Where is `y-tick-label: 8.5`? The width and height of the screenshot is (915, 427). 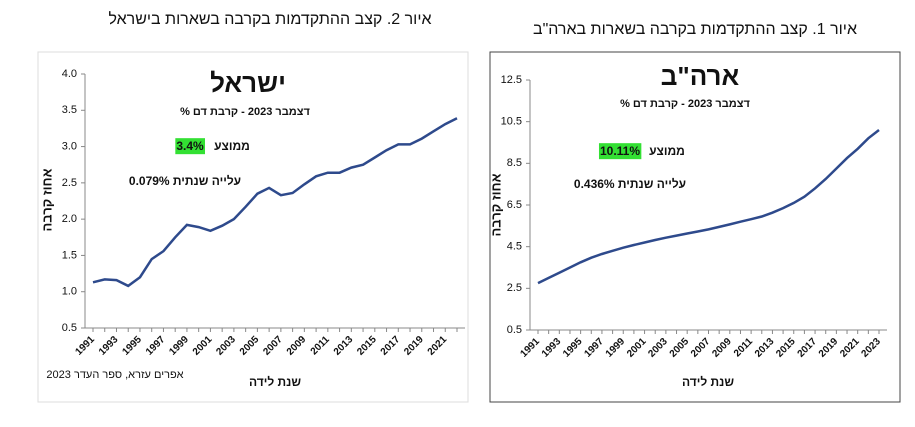
y-tick-label: 8.5 is located at coordinates (514, 163).